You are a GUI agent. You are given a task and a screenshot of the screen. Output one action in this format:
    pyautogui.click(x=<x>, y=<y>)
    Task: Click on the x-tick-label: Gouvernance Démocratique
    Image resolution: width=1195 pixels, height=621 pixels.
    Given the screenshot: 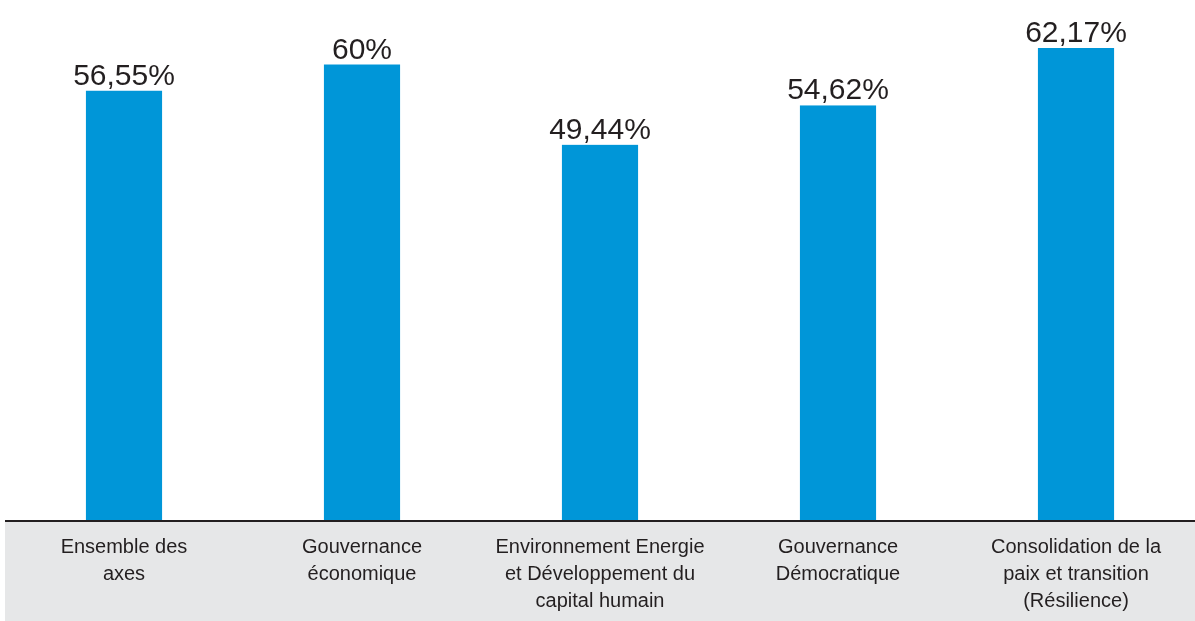 What is the action you would take?
    pyautogui.click(x=838, y=559)
    